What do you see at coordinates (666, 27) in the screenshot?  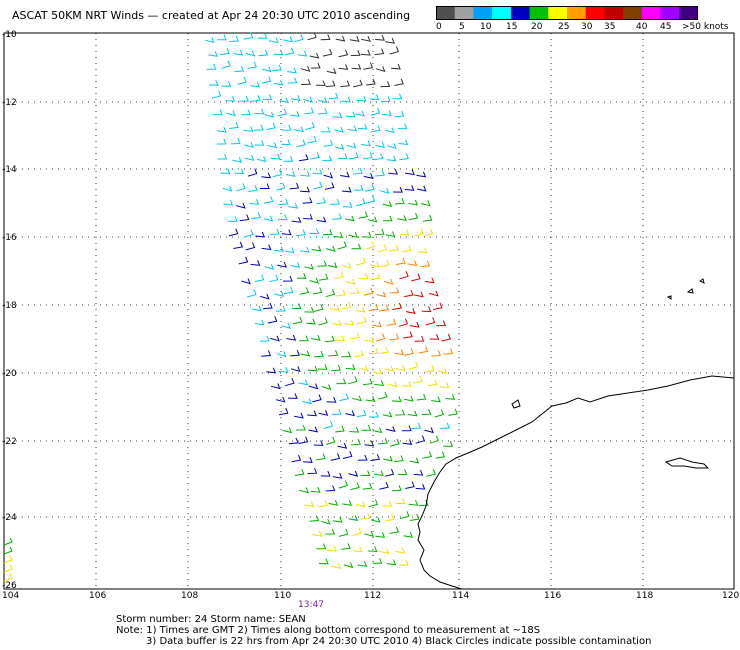 I see `scale-label: 45` at bounding box center [666, 27].